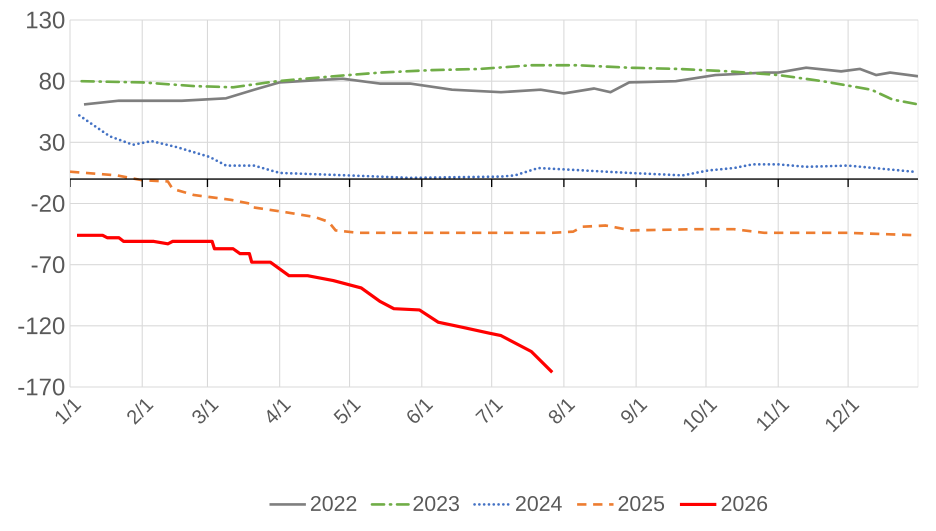 The height and width of the screenshot is (531, 936). Describe the element at coordinates (52, 142) in the screenshot. I see `y-tick-label: 30` at that location.